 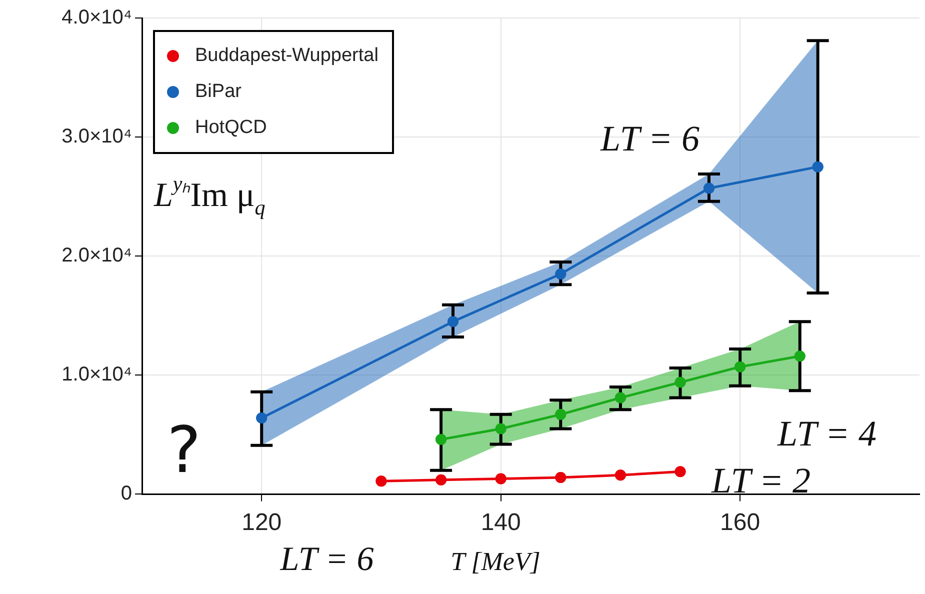 What do you see at coordinates (126, 493) in the screenshot?
I see `y-tick-label: 0` at bounding box center [126, 493].